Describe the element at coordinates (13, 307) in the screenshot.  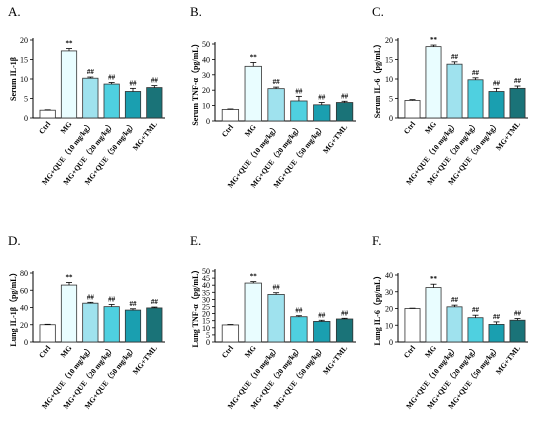
I see `y-axis-label: Lung IL-1β（pg/mL）` at that location.